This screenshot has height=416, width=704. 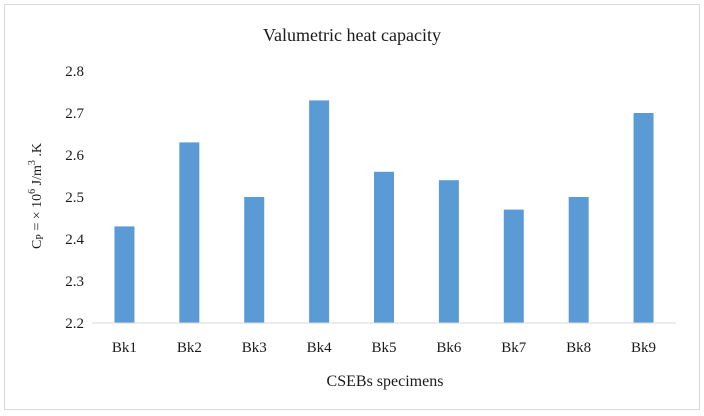 I want to click on y-tick-labels: 2.2 2.3 2.4 2.5 2.6 2.7 2.8, so click(x=74, y=198).